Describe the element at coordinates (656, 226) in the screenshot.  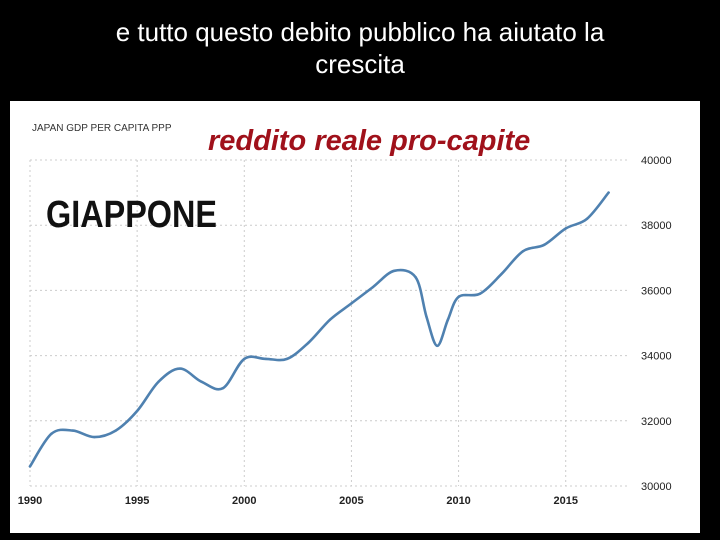
I see `y-tick-label: 38000` at that location.